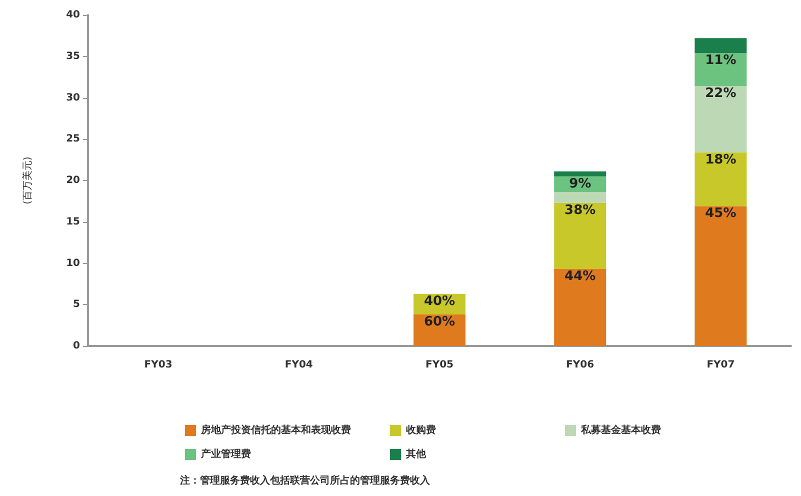 Image resolution: width=801 pixels, height=496 pixels. What do you see at coordinates (275, 430) in the screenshot?
I see `legend-label: 房地产投资信托的基本和表现收费` at bounding box center [275, 430].